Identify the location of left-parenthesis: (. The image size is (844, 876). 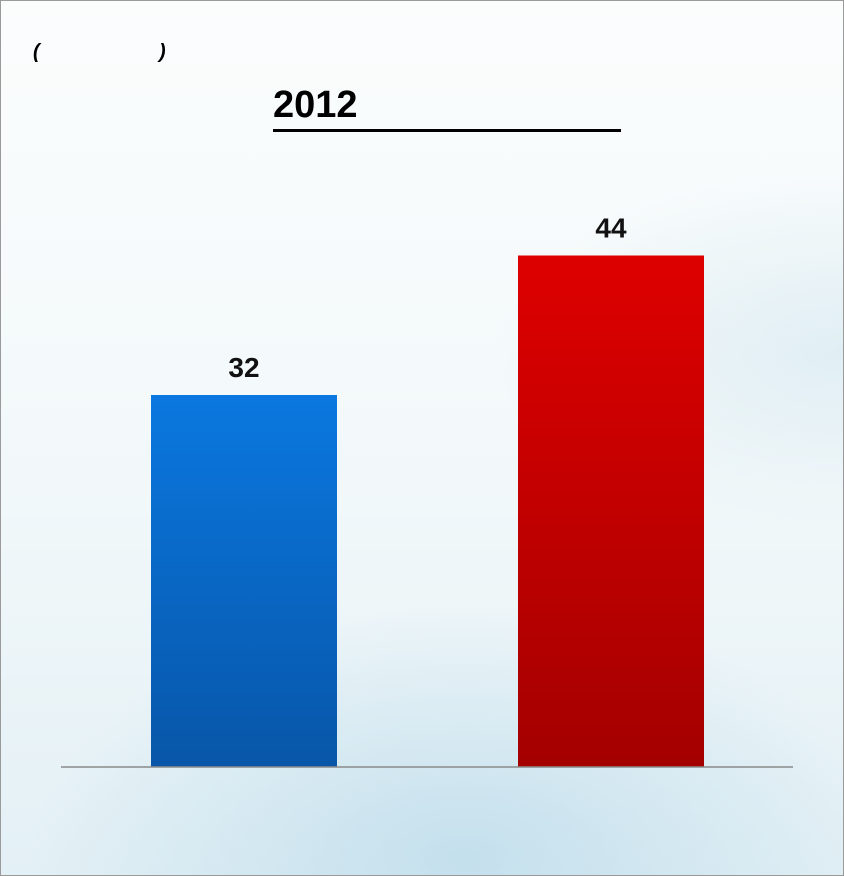
(36, 52).